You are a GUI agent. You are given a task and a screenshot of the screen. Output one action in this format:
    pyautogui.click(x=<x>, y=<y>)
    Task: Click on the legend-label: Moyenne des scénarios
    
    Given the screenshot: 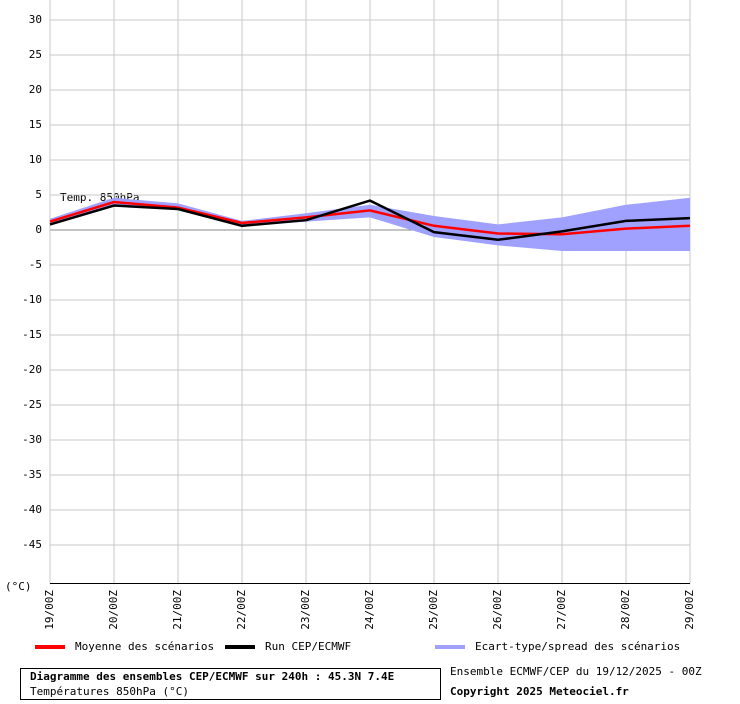 What is the action you would take?
    pyautogui.click(x=144, y=646)
    